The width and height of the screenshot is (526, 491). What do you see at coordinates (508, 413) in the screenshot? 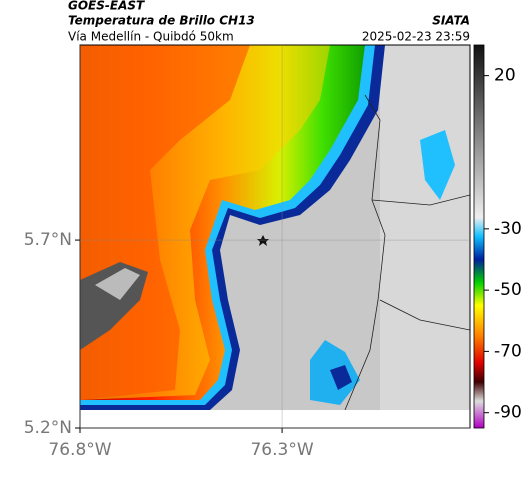
I see `colorbar-tick-label: -90` at bounding box center [508, 413].